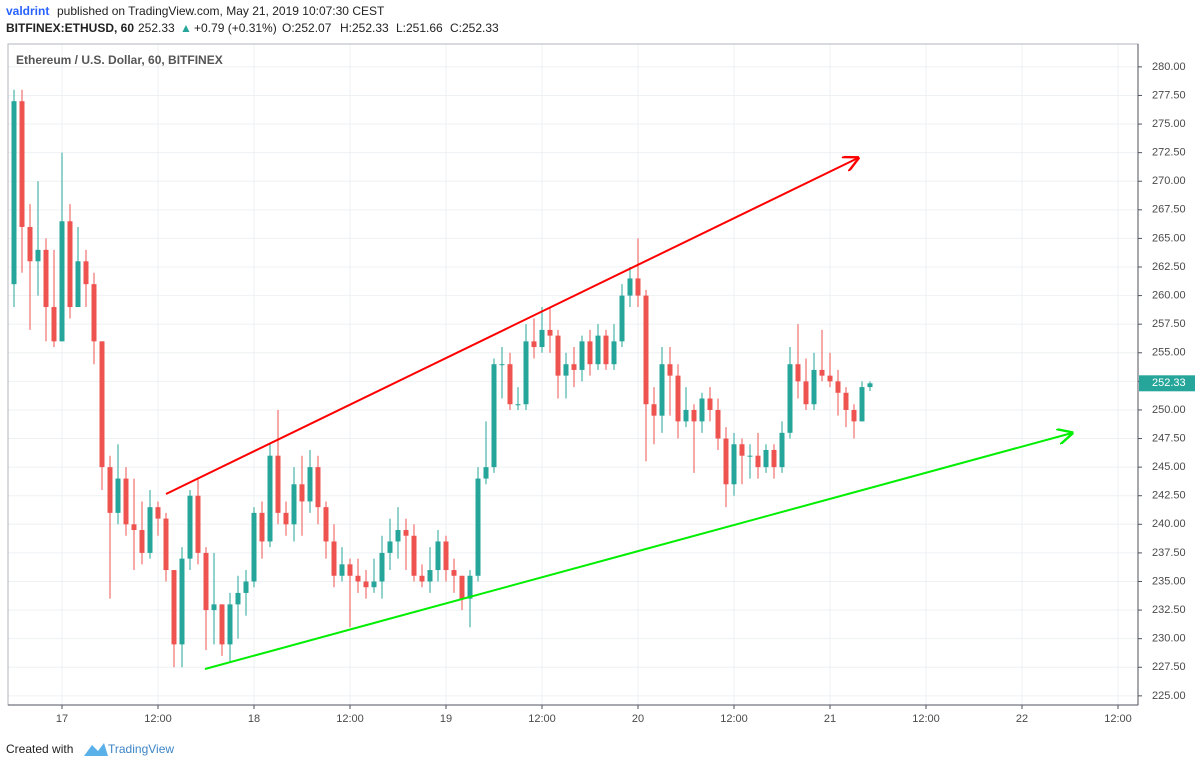  I want to click on ohlc-low: L:251.66, so click(419, 28).